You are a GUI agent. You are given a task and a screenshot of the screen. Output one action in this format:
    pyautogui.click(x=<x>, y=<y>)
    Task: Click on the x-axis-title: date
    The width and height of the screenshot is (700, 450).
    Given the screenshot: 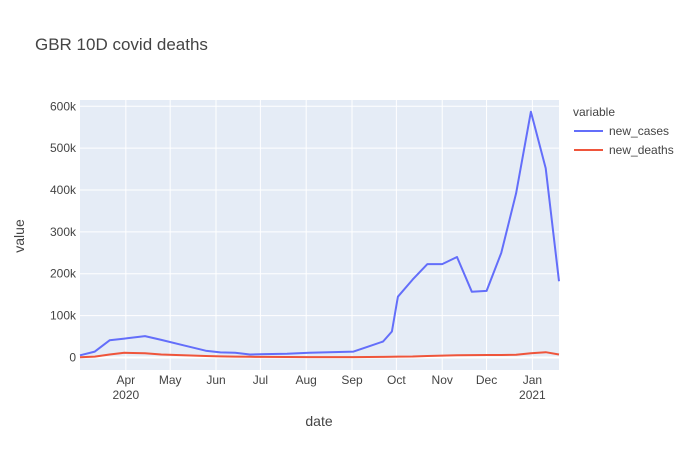 What is the action you would take?
    pyautogui.click(x=318, y=421)
    